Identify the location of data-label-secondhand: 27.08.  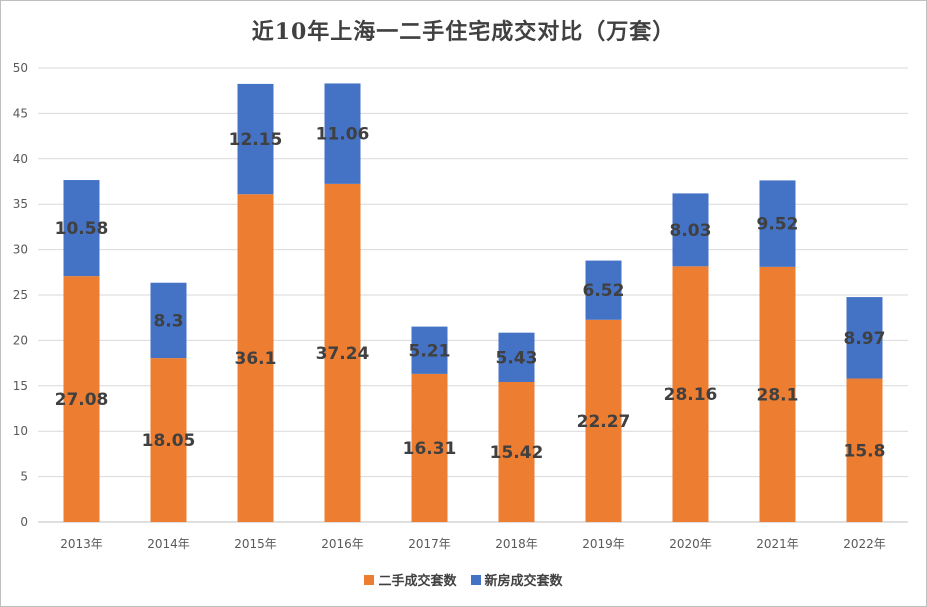
(82, 400).